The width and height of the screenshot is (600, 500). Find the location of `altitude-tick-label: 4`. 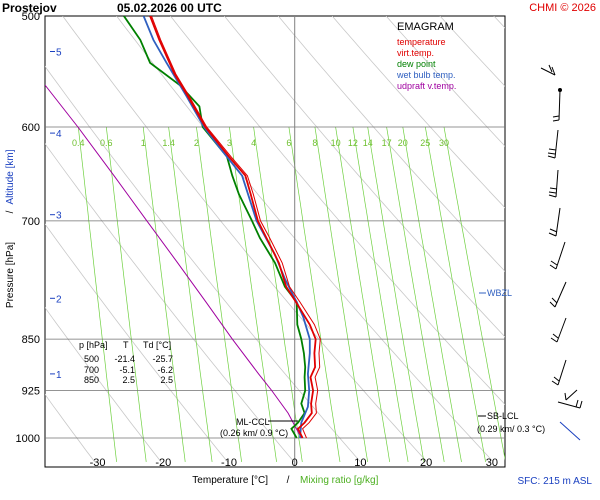

altitude-tick-label: 4 is located at coordinates (59, 134).